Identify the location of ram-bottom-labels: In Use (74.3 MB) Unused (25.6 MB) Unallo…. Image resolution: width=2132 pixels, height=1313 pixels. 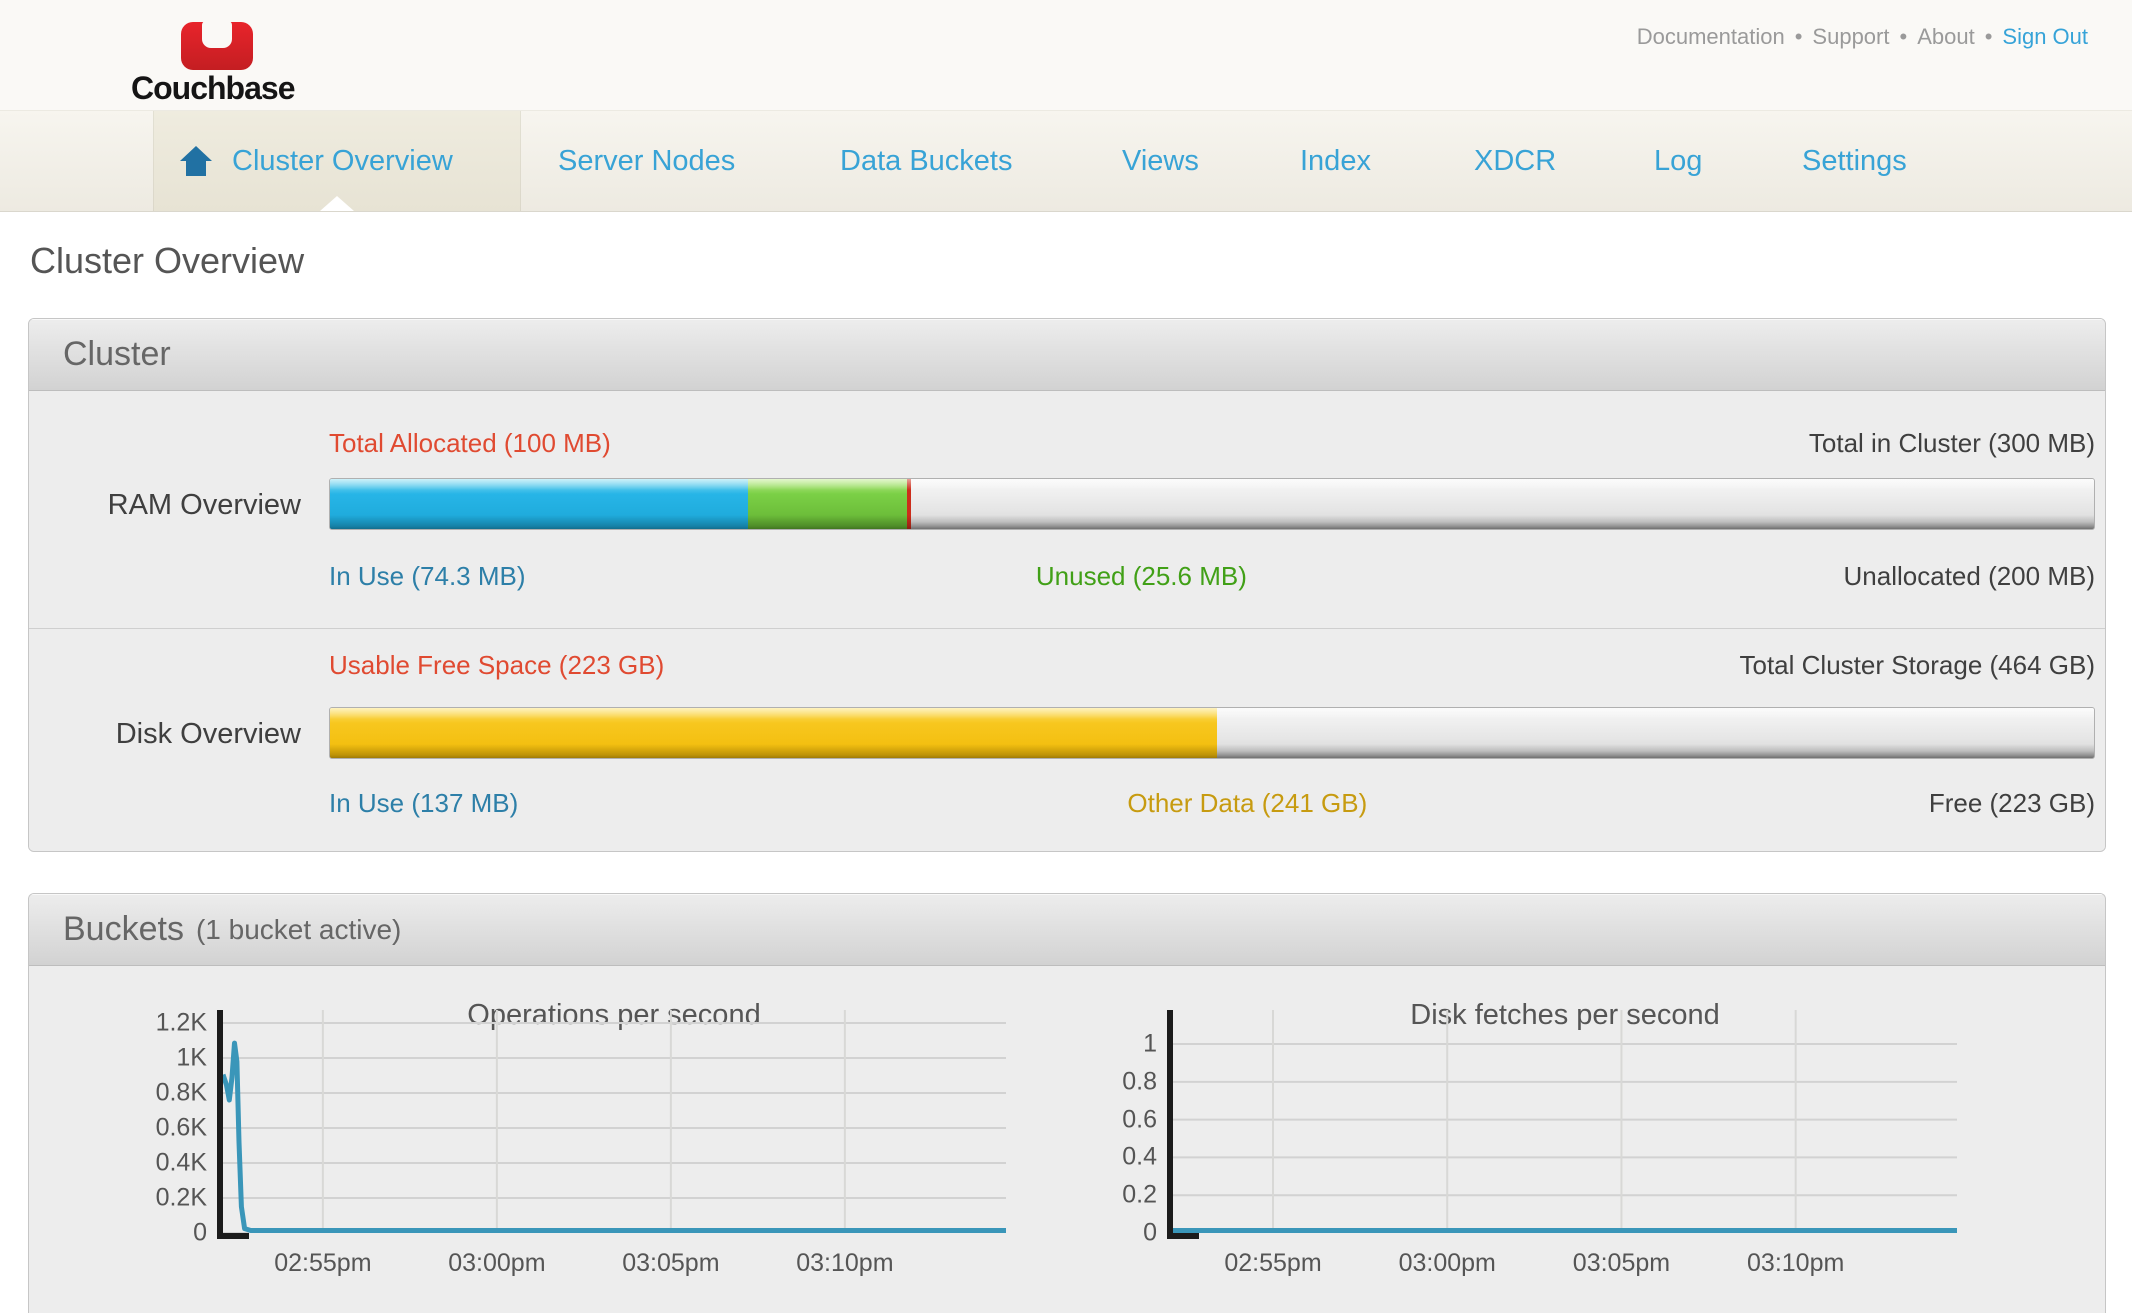
(1212, 576).